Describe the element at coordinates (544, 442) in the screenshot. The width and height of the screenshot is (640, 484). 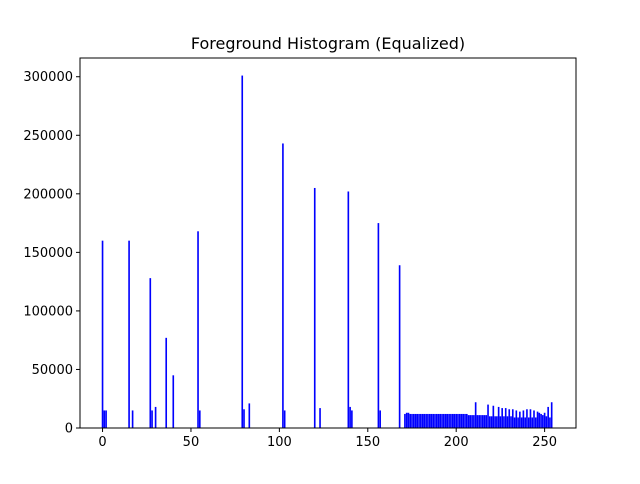
I see `x-tick-label: 250` at that location.